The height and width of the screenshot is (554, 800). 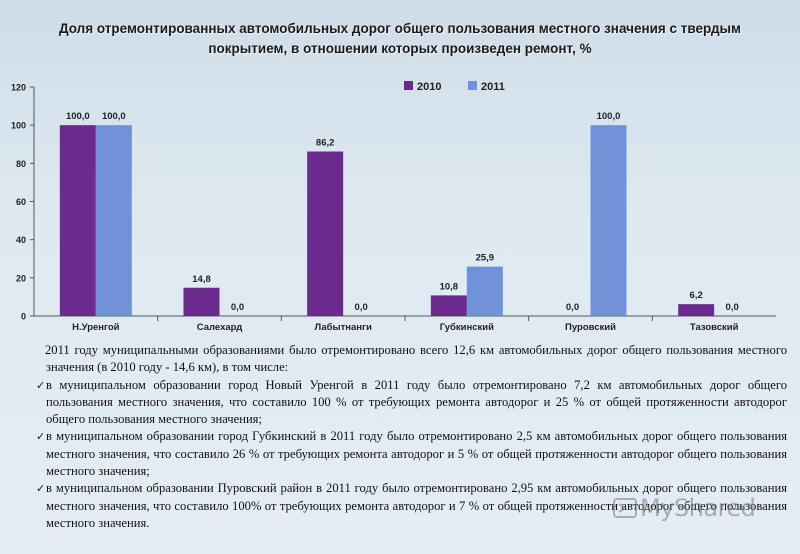 I want to click on data-label: 10,8, so click(x=449, y=286).